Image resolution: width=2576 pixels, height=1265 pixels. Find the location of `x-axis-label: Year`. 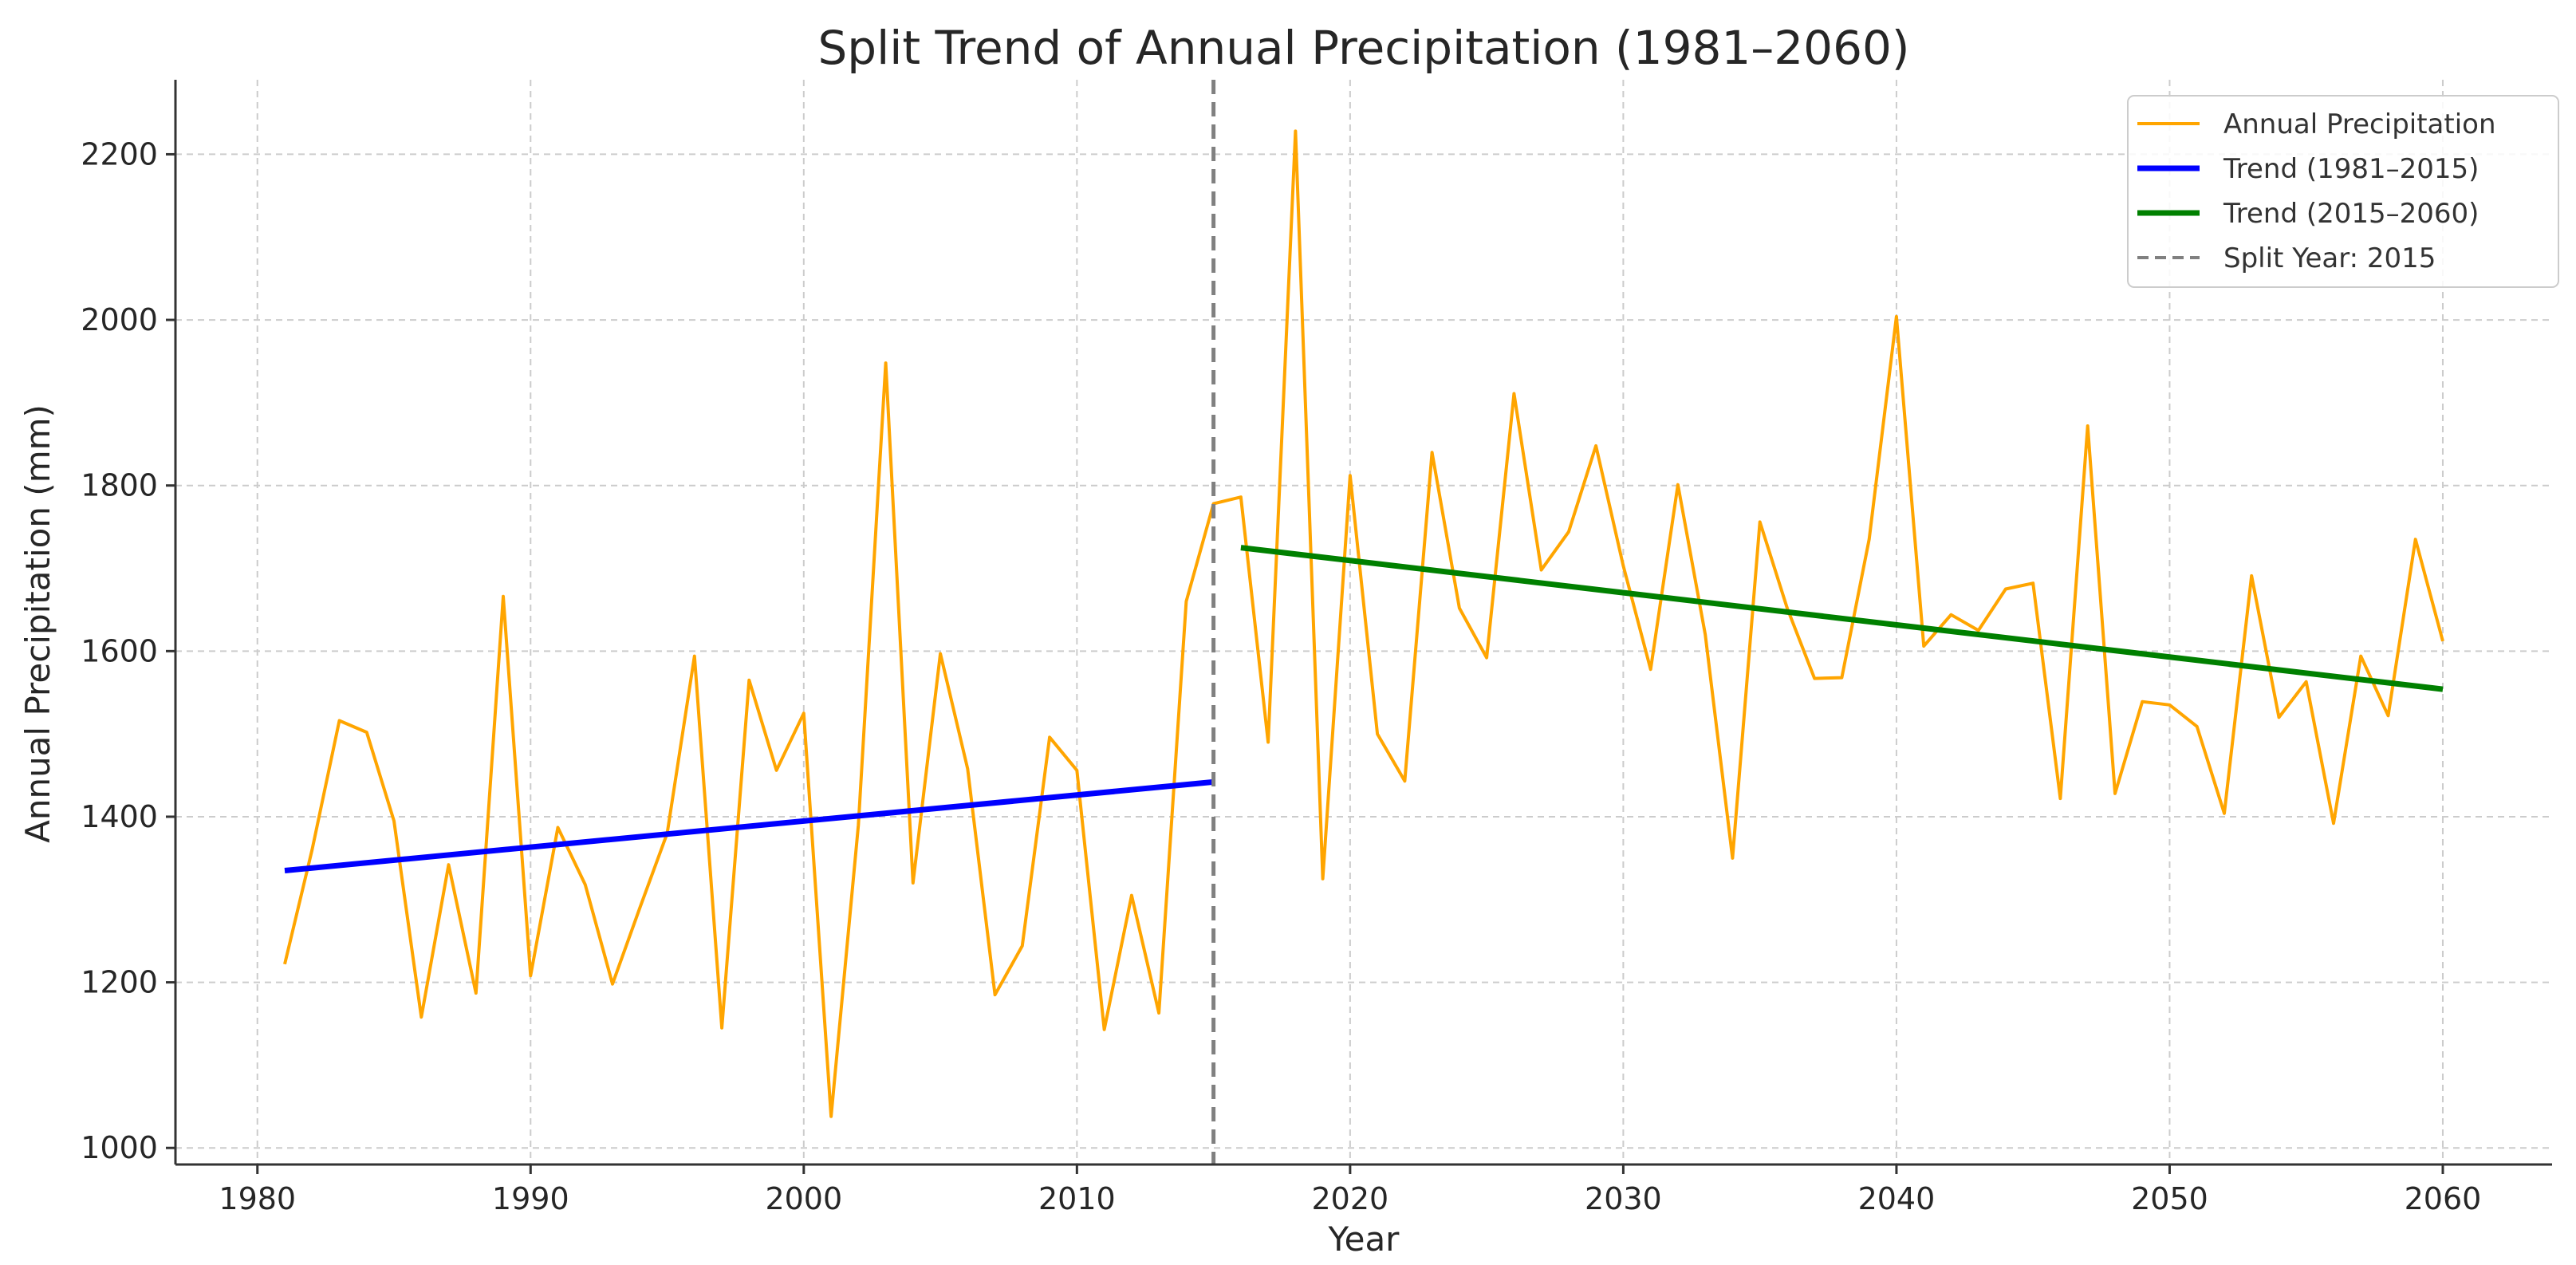

x-axis-label: Year is located at coordinates (1364, 1239).